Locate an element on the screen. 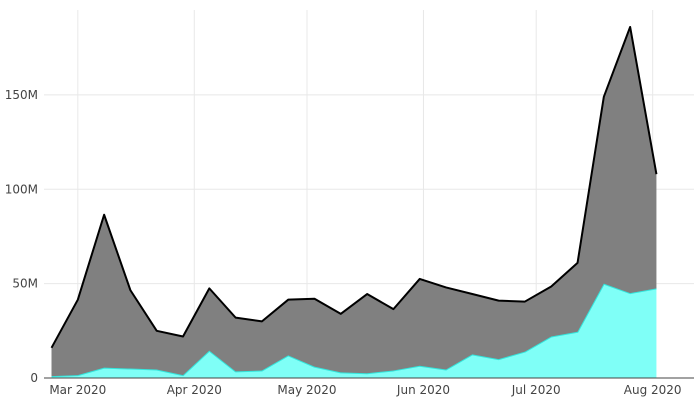 Image resolution: width=698 pixels, height=408 pixels. x-tick-label: Jul 2020 is located at coordinates (536, 390).